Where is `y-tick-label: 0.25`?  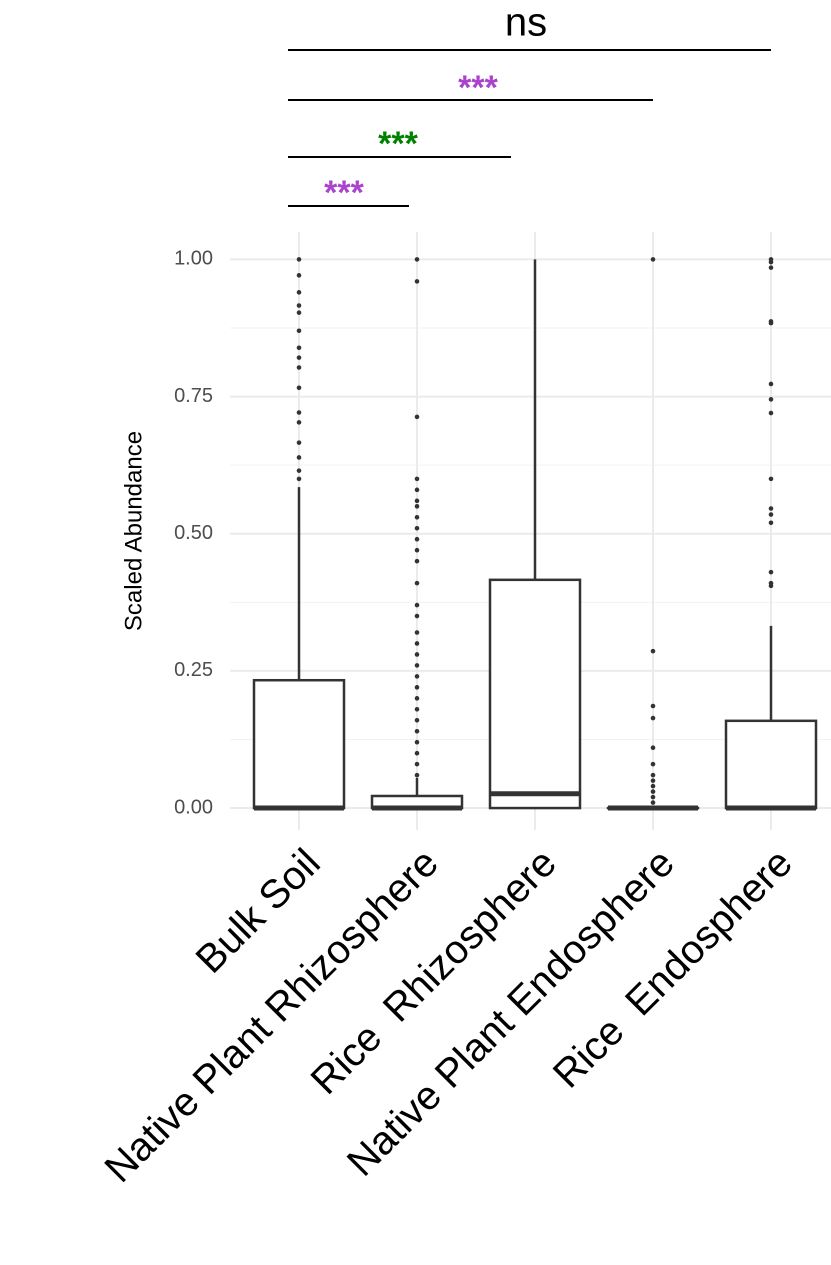
y-tick-label: 0.25 is located at coordinates (193, 670).